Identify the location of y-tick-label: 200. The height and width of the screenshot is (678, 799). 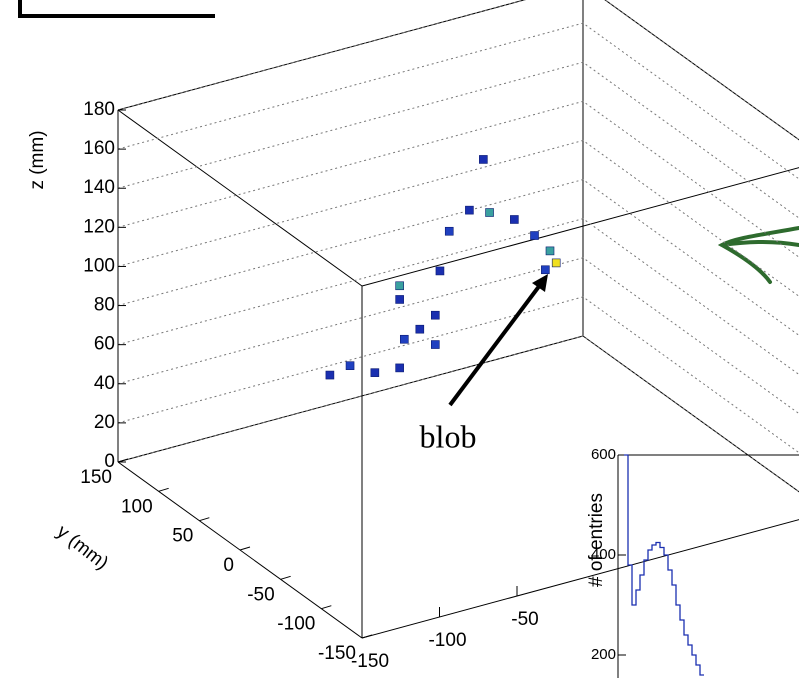
(603, 654).